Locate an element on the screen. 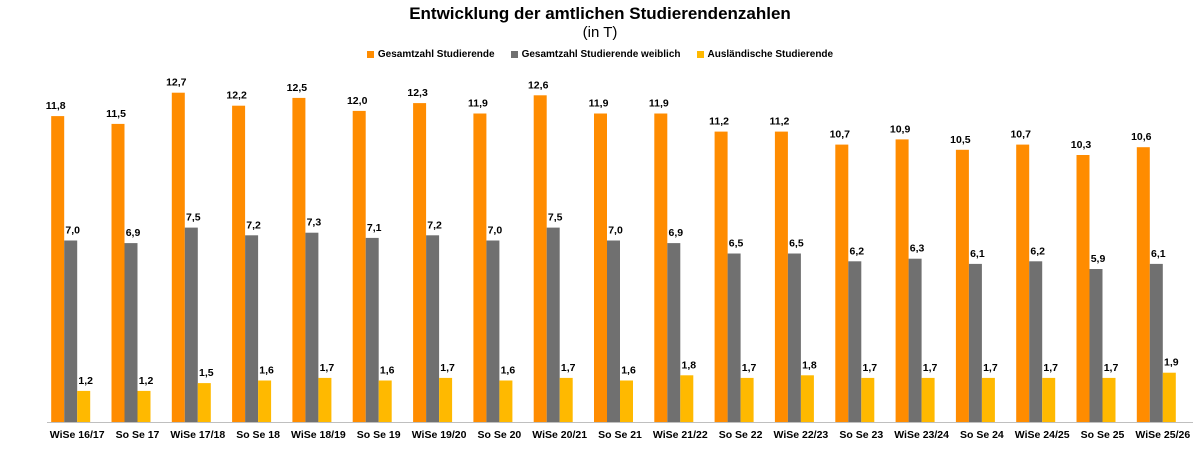 This screenshot has width=1200, height=459. data-label-series2-2: 1,5 is located at coordinates (206, 373).